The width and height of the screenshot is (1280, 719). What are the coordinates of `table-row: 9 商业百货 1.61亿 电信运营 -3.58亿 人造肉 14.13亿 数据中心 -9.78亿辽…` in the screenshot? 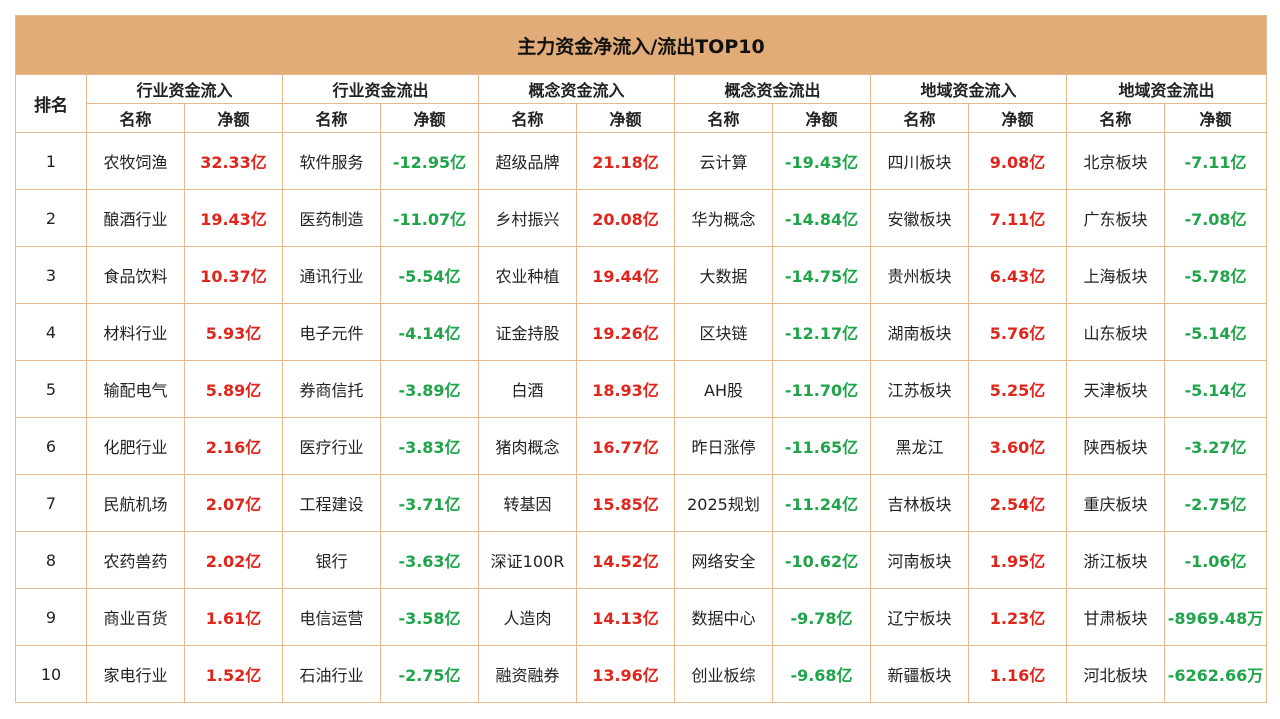 It's located at (641, 617).